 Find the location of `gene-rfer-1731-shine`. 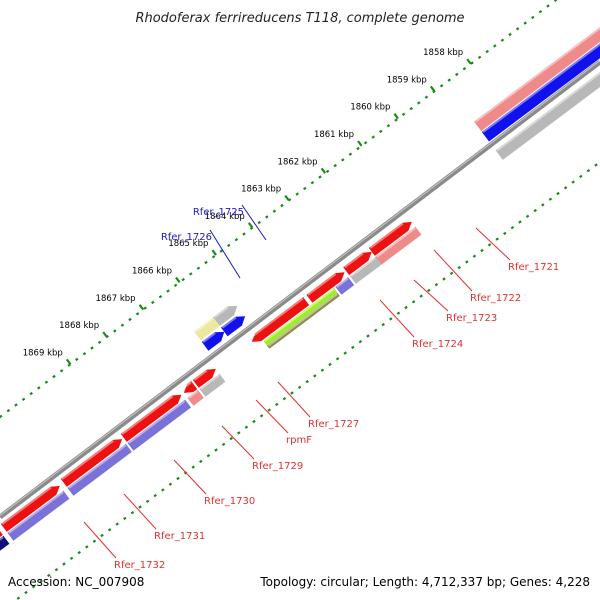

gene-rfer-1731-shine is located at coordinates (26, 505).